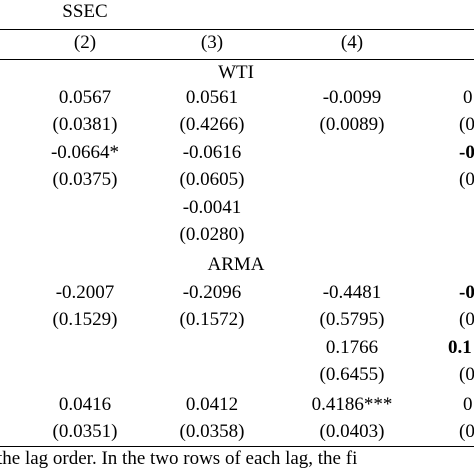 The width and height of the screenshot is (474, 474). Describe the element at coordinates (236, 72) in the screenshot. I see `section-label-wti: WTI` at that location.